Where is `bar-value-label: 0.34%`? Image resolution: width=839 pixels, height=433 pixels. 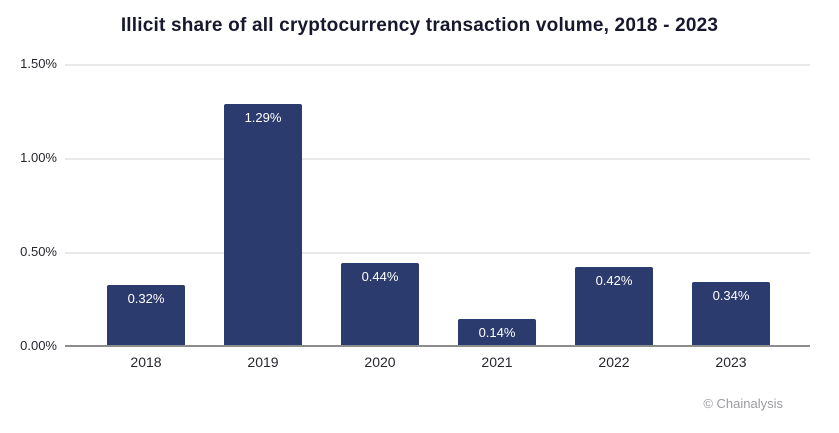 bar-value-label: 0.34% is located at coordinates (731, 295).